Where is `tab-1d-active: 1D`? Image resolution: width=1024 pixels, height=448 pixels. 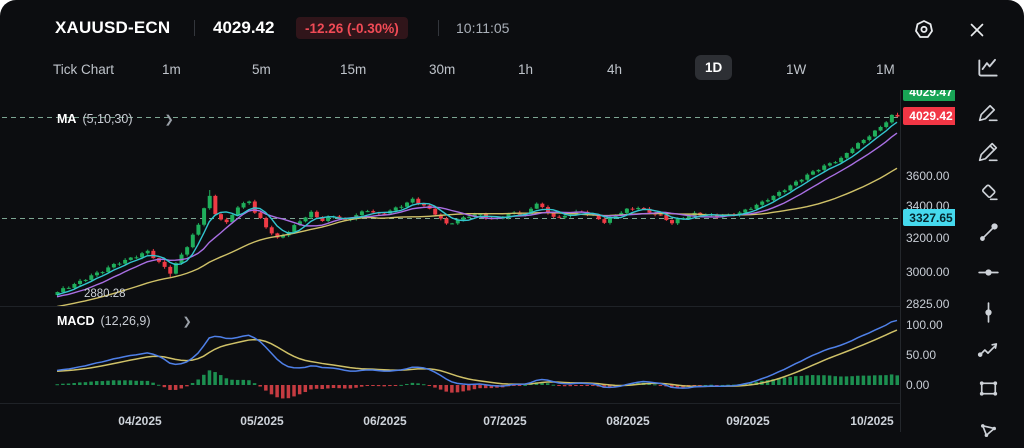 tab-1d-active: 1D is located at coordinates (714, 67).